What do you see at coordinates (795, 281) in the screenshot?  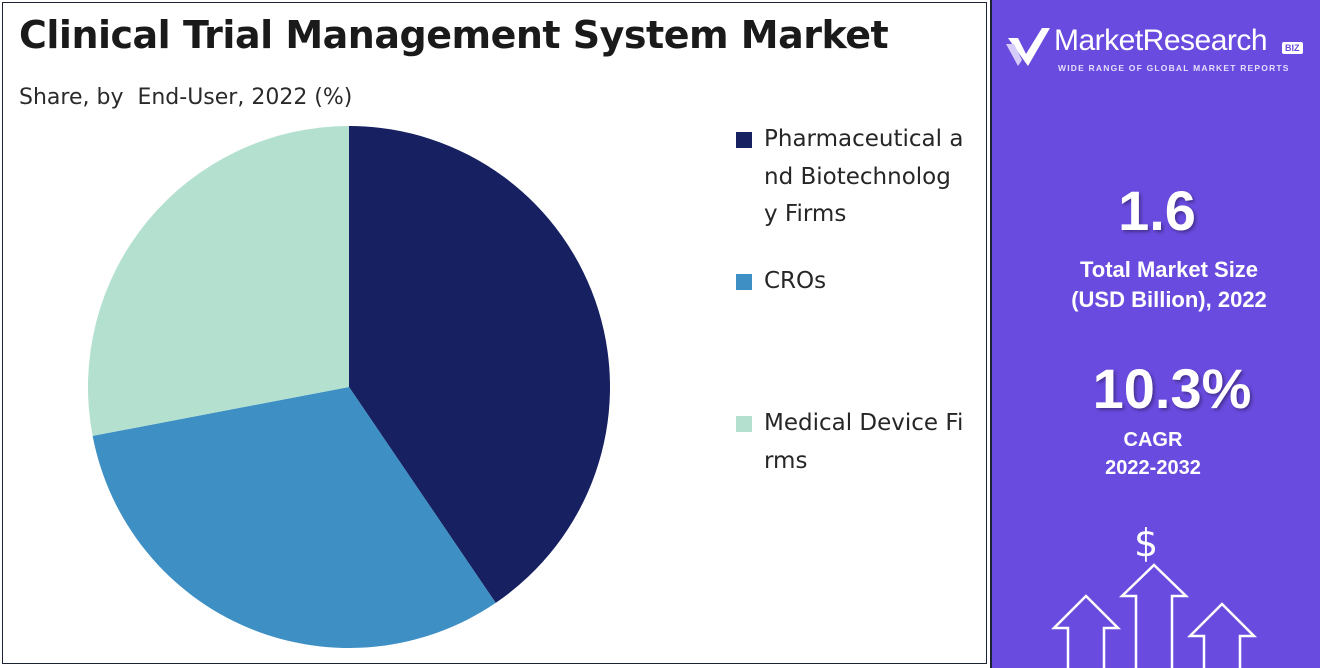 I see `legend-label-cros: CROs` at bounding box center [795, 281].